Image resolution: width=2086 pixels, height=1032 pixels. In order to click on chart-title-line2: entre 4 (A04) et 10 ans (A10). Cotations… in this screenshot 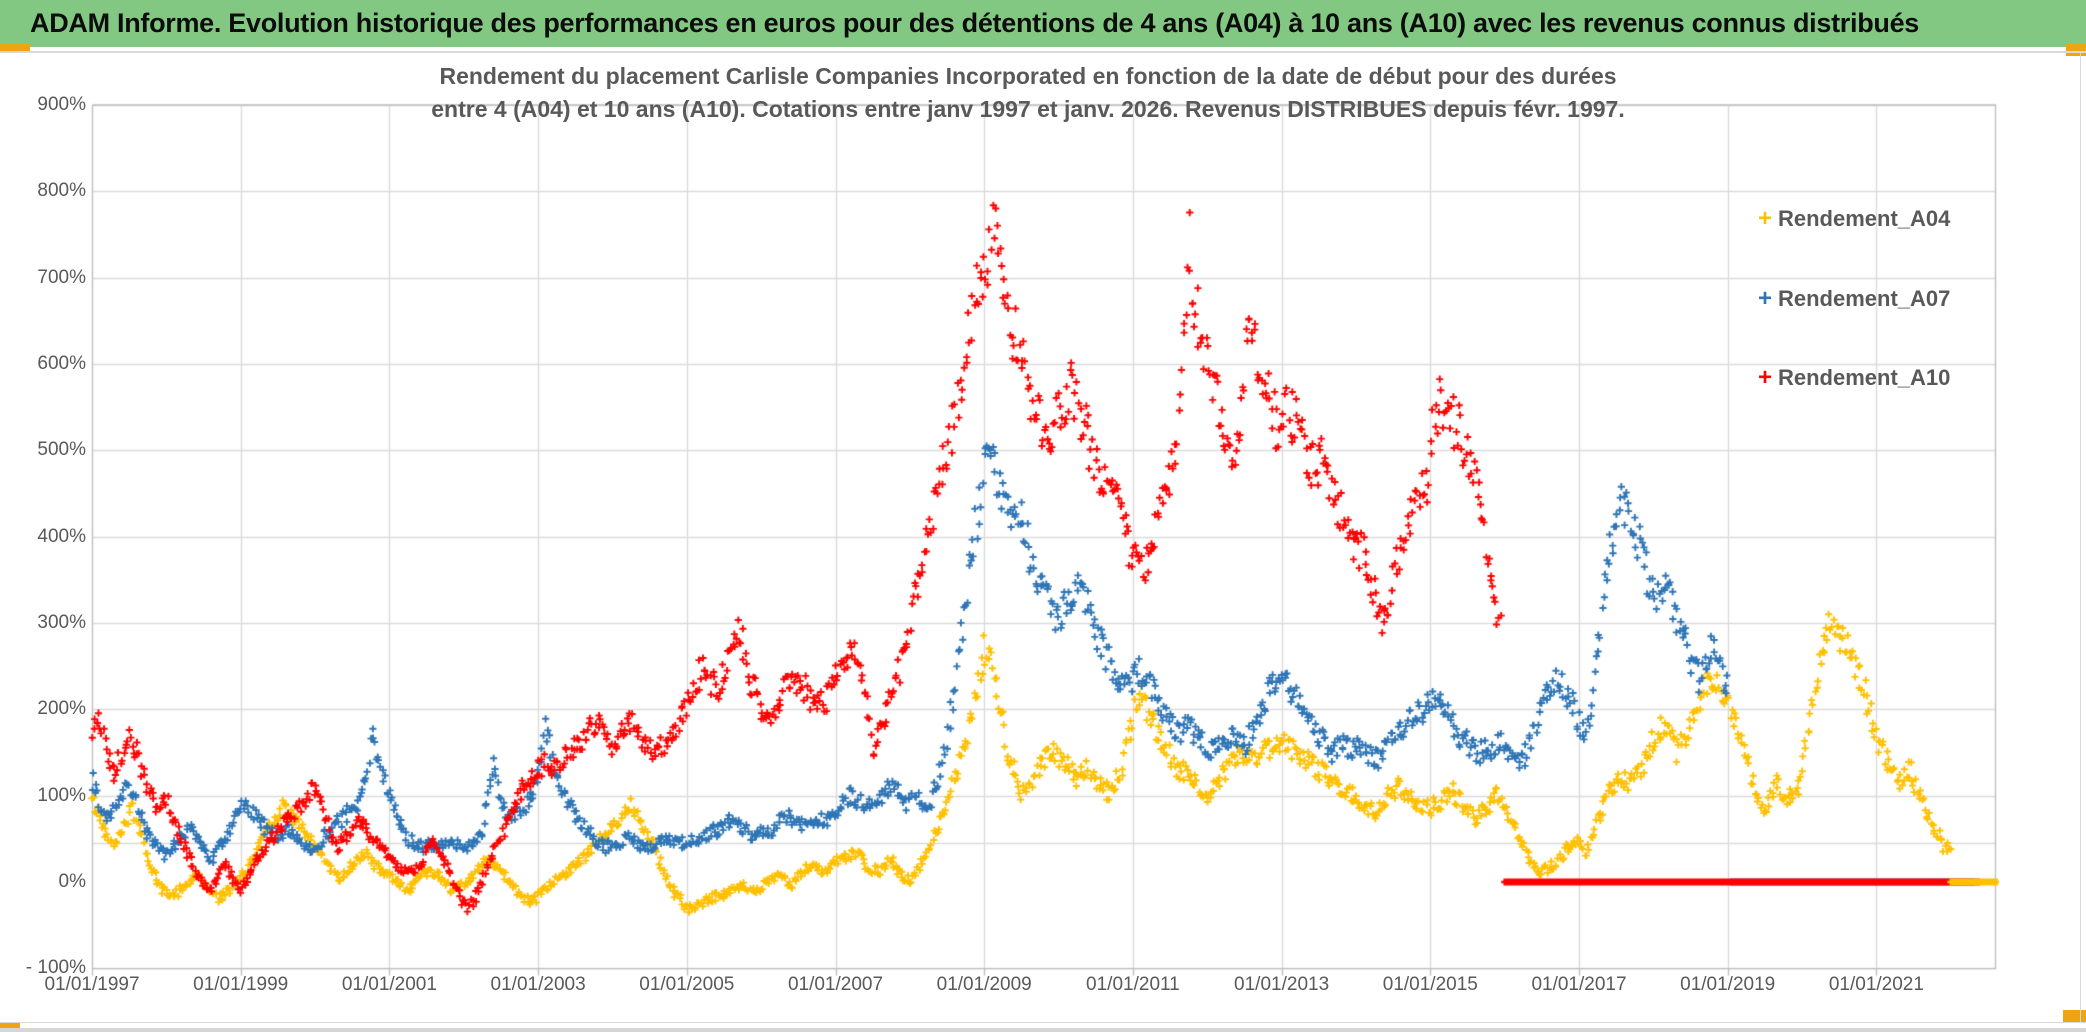, I will do `click(1028, 109)`.